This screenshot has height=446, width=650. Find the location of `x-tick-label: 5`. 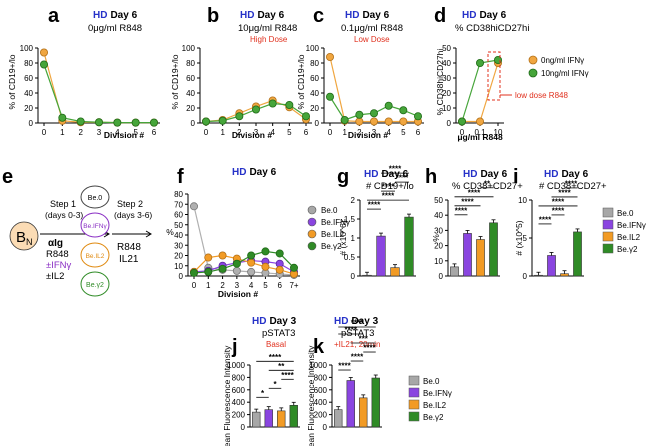

x-tick-label: 5 is located at coordinates (135, 132).